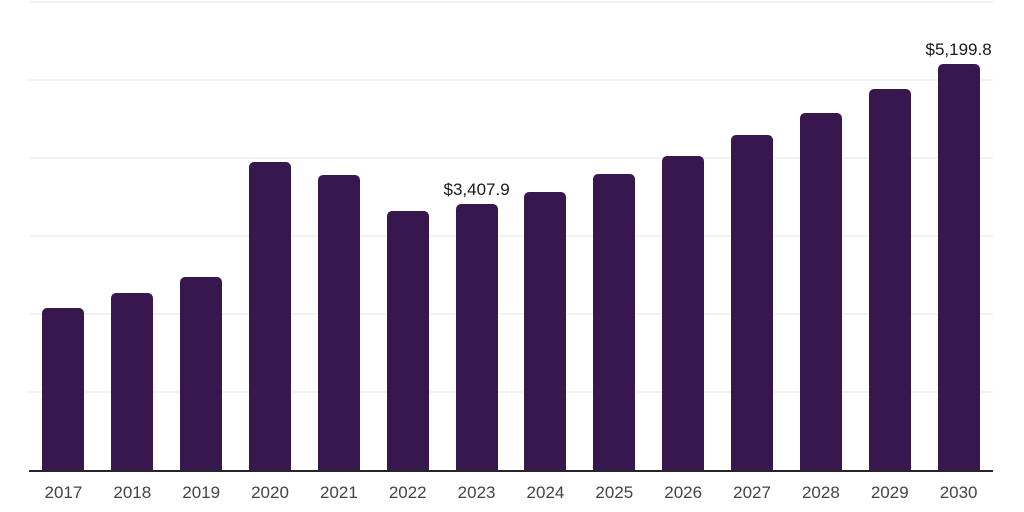  What do you see at coordinates (958, 267) in the screenshot?
I see `bar-2030` at bounding box center [958, 267].